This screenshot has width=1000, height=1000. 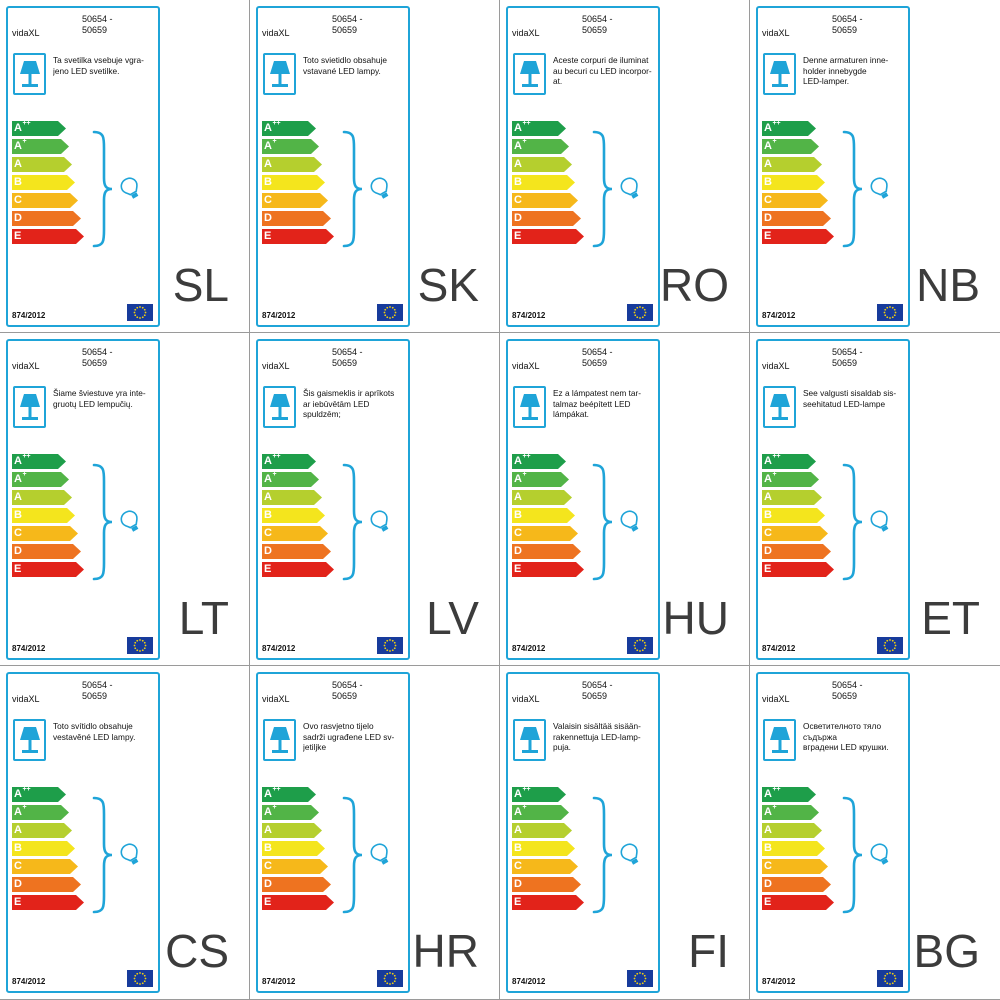 What do you see at coordinates (946, 951) in the screenshot?
I see `language-code: BG` at bounding box center [946, 951].